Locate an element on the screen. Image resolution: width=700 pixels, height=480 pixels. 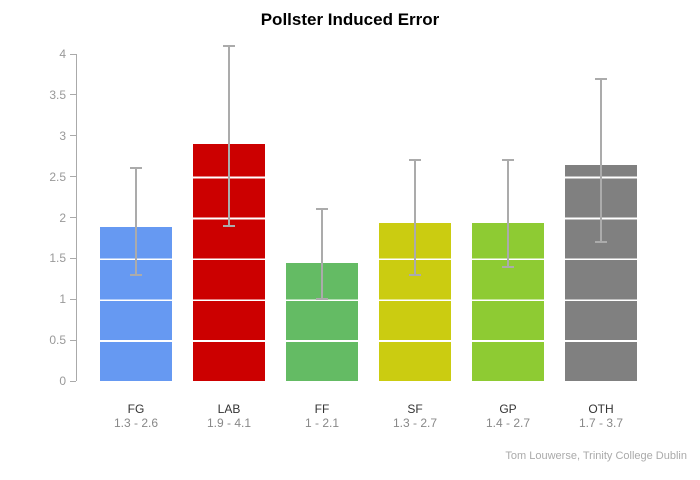
y-axis-line is located at coordinates (76, 217).